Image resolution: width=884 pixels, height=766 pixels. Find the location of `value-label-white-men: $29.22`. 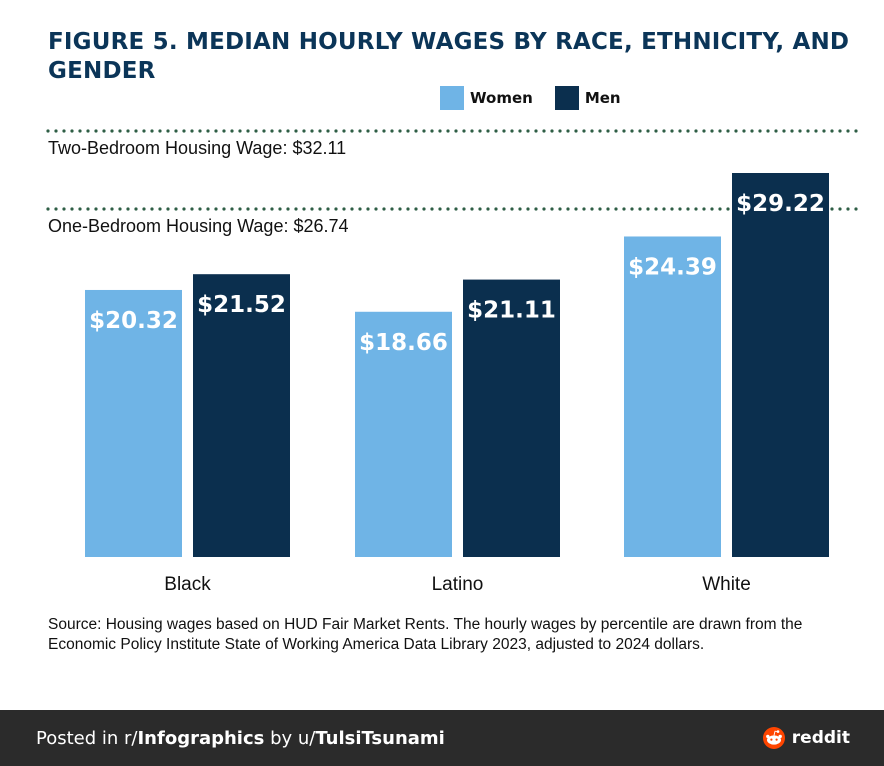

value-label-white-men: $29.22 is located at coordinates (780, 204).